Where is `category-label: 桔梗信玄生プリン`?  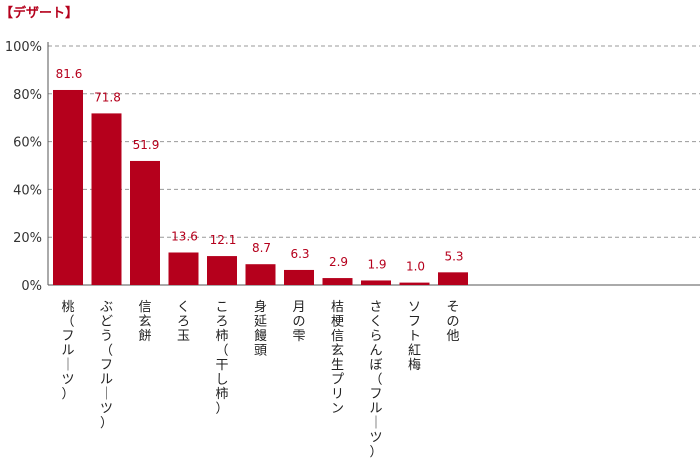 category-label: 桔梗信玄生プリン is located at coordinates (337, 358).